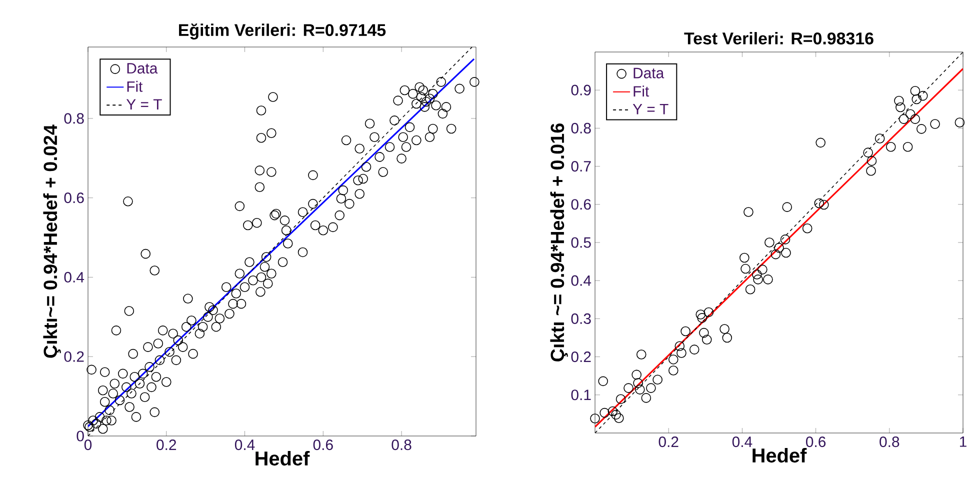 This screenshot has width=978, height=498. Describe the element at coordinates (559, 243) in the screenshot. I see `y-axis-title: Çıktı ~= 0.94*Hedef + 0.016` at that location.